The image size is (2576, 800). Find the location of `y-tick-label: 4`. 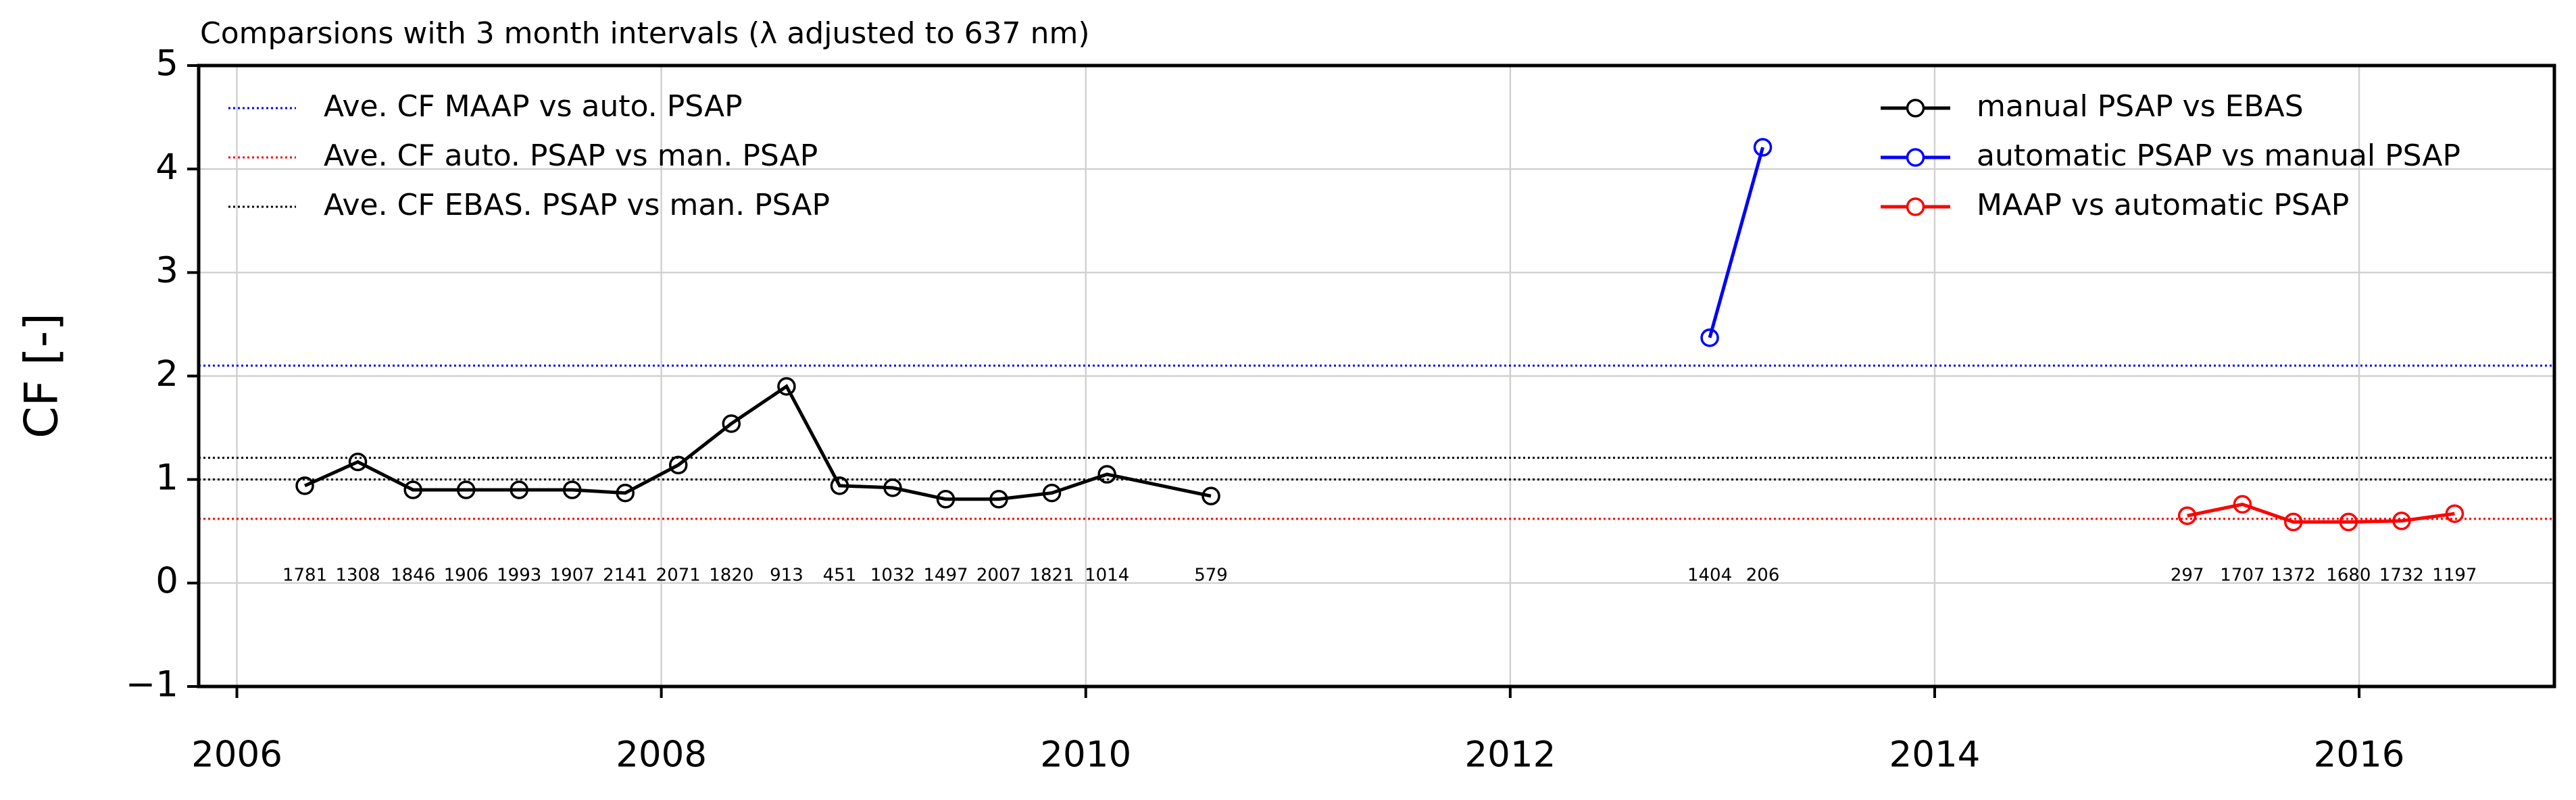

y-tick-label: 4 is located at coordinates (167, 167).